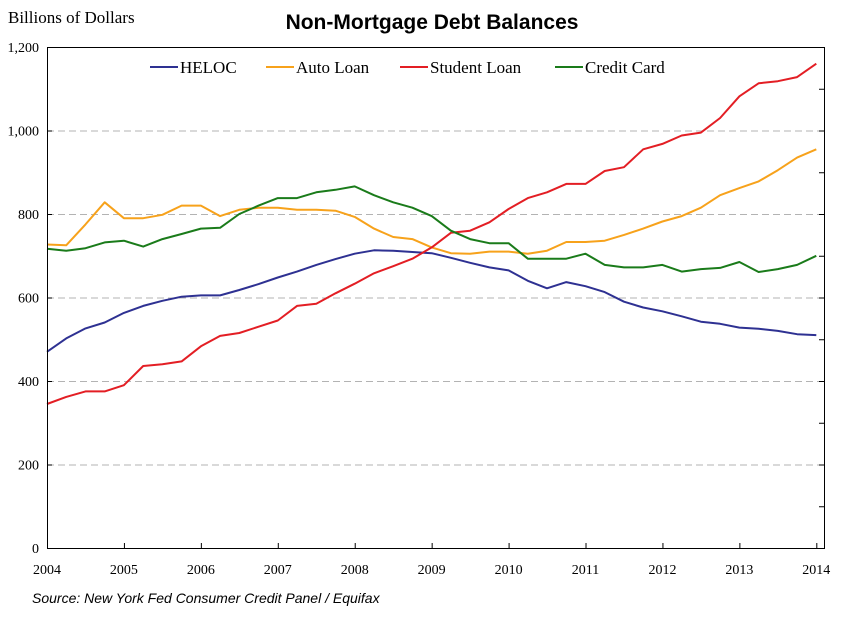 This screenshot has height=618, width=849. What do you see at coordinates (124, 570) in the screenshot?
I see `x-tick-label: 2005` at bounding box center [124, 570].